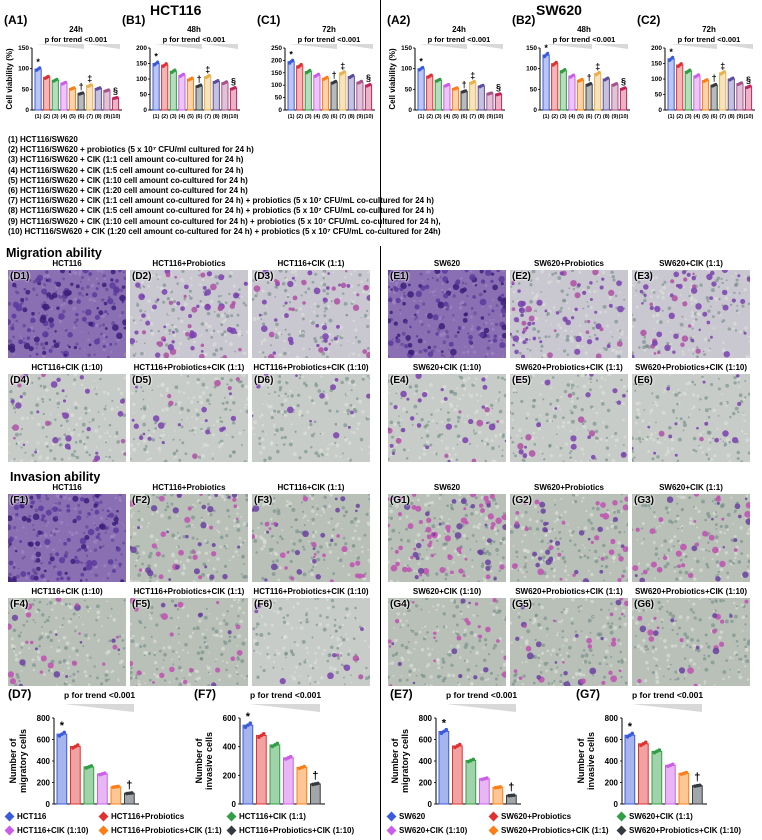  What do you see at coordinates (20, 276) in the screenshot?
I see `micrograph-label: (D1)` at bounding box center [20, 276].